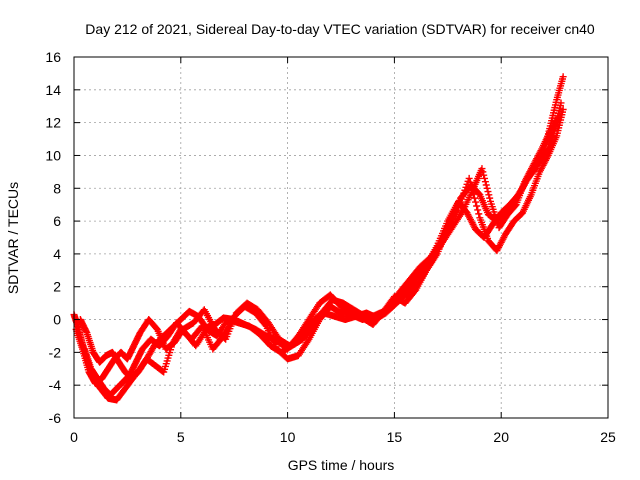  Describe the element at coordinates (57, 221) in the screenshot. I see `y-tick-label: 6` at that location.